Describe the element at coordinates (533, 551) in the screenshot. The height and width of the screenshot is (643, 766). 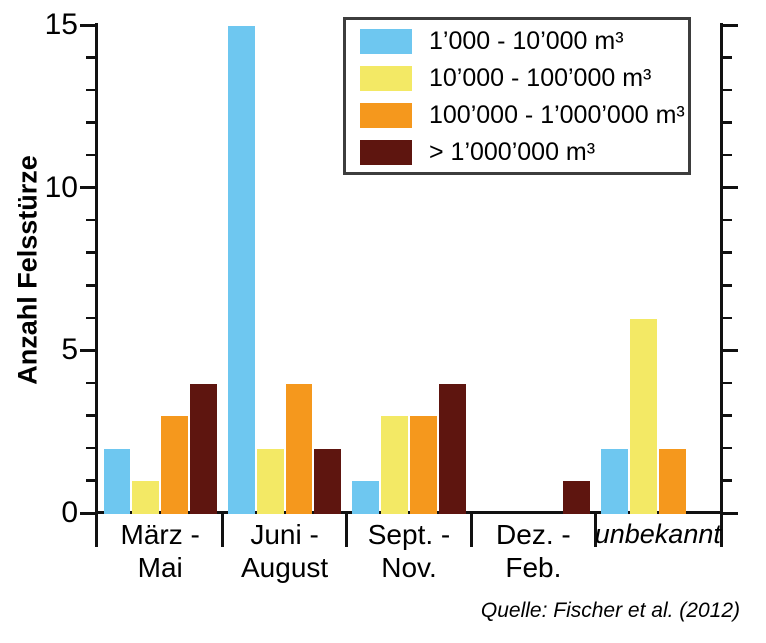
I see `x-axis-category-label: Dez. - Feb.` at that location.